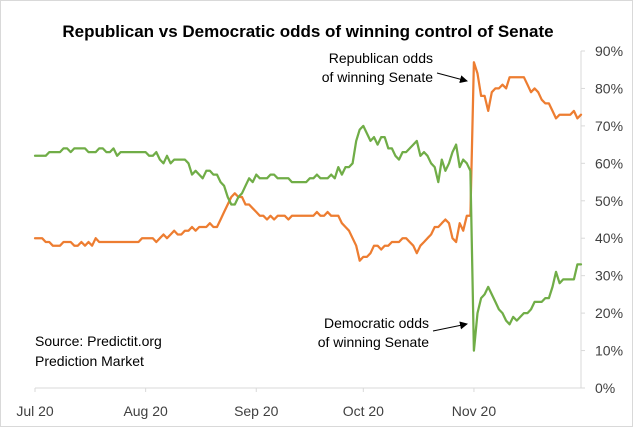 The width and height of the screenshot is (633, 428). Describe the element at coordinates (609, 126) in the screenshot. I see `y-tick-label: 70%` at that location.